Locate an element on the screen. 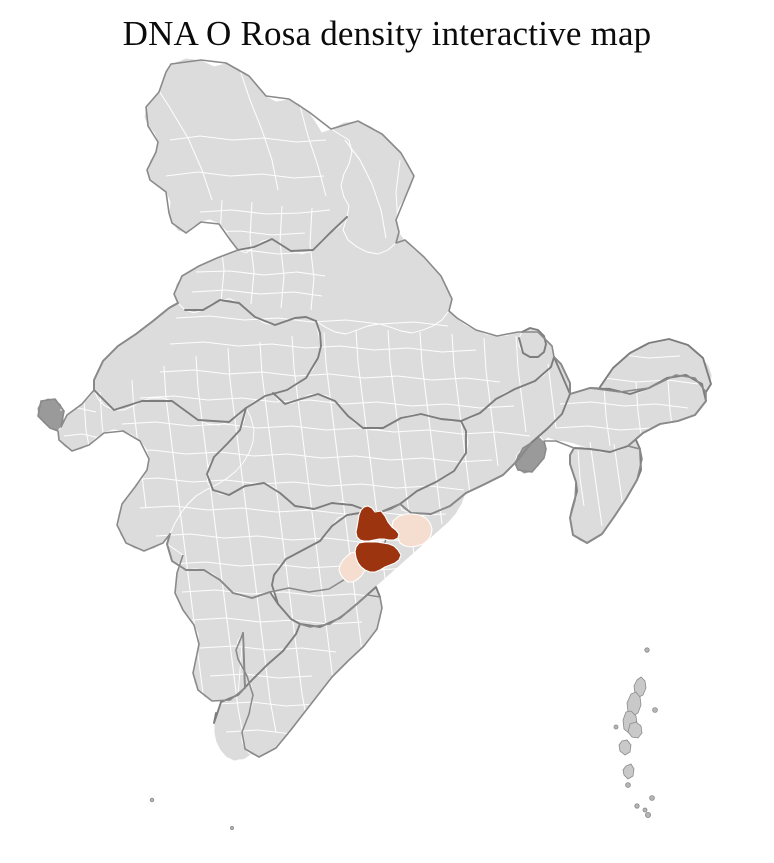 The width and height of the screenshot is (774, 863). south-coast-outline is located at coordinates (278, 656).